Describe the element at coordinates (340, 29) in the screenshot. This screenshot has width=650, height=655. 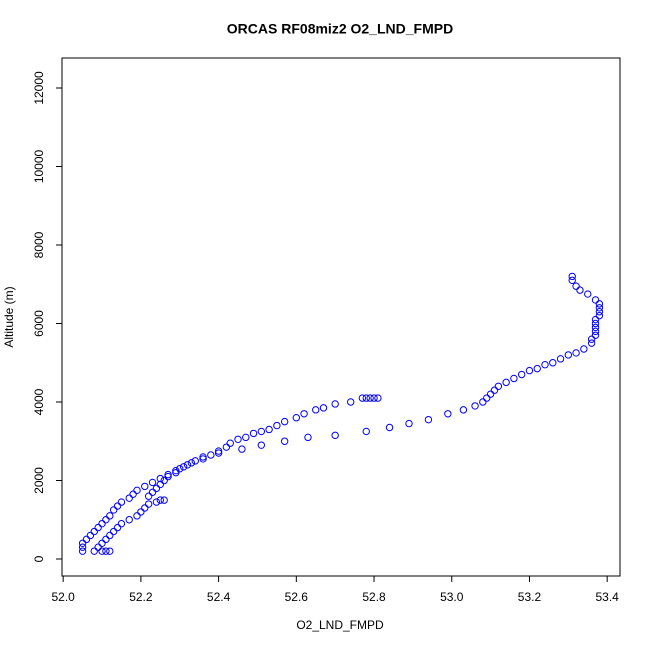
I see `chart-title: ORCAS RF08miz2 O2_LND_FMPD` at that location.